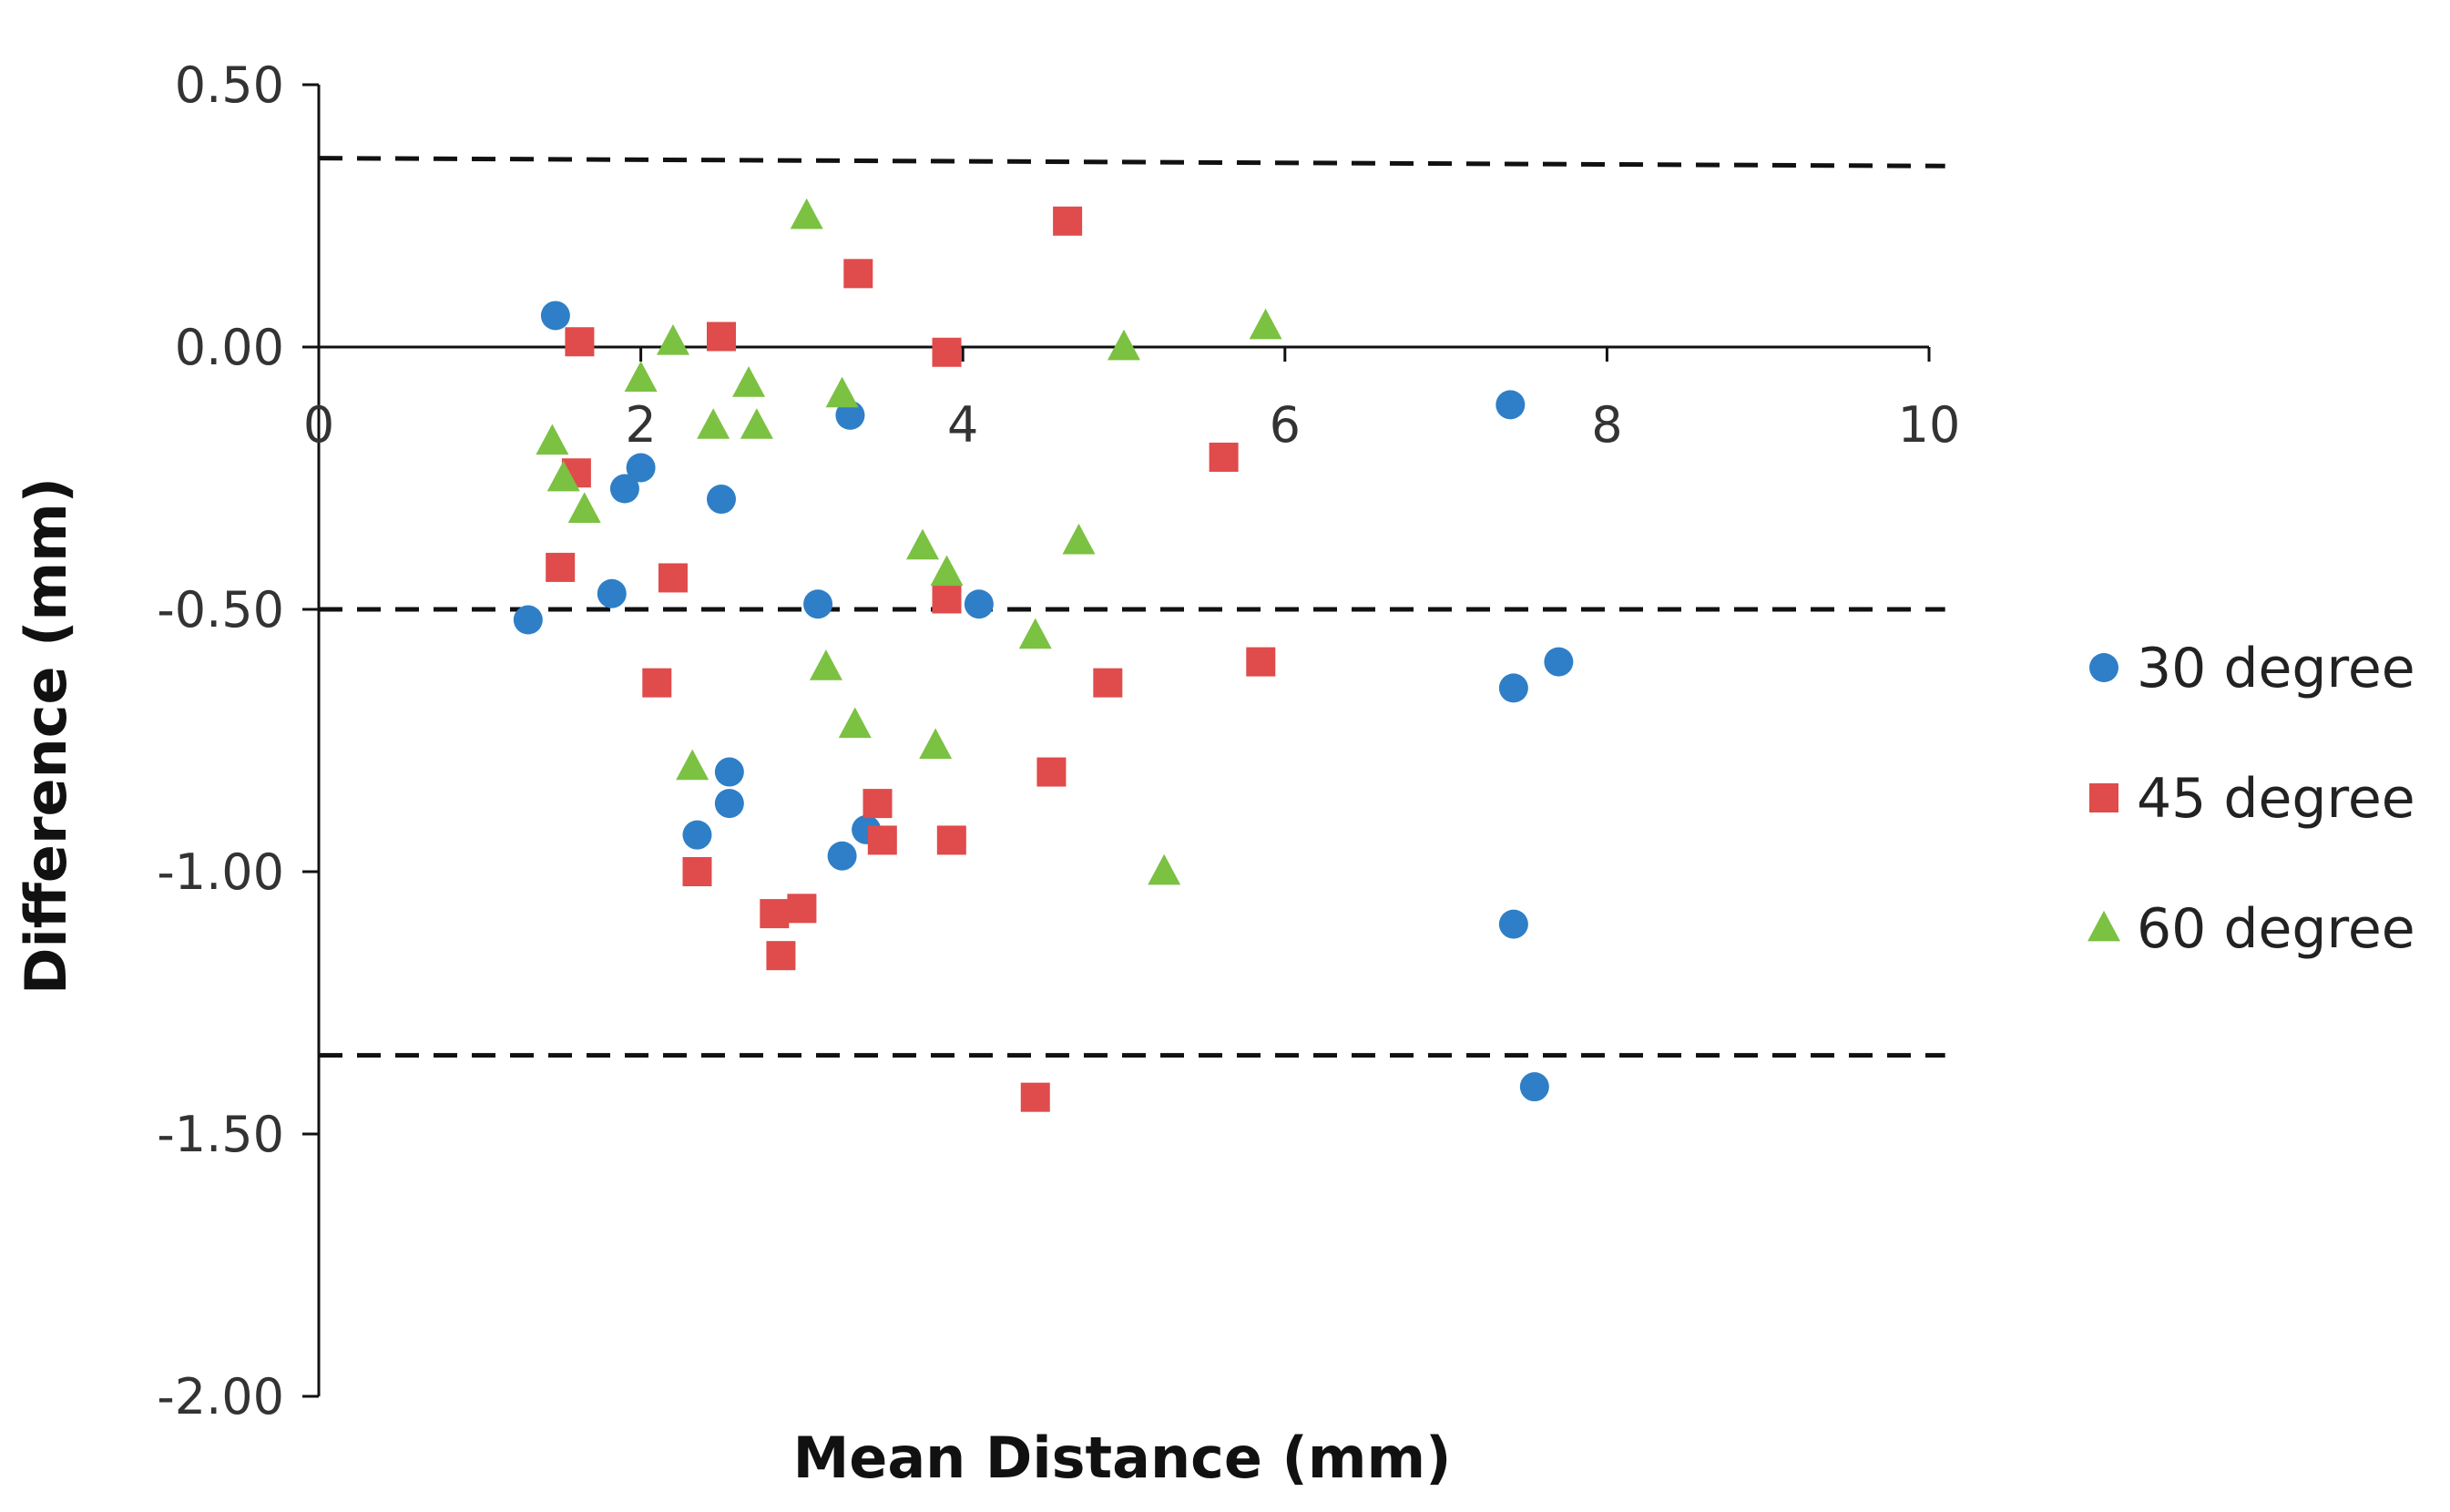  I want to click on x-tick-label: 2, so click(640, 425).